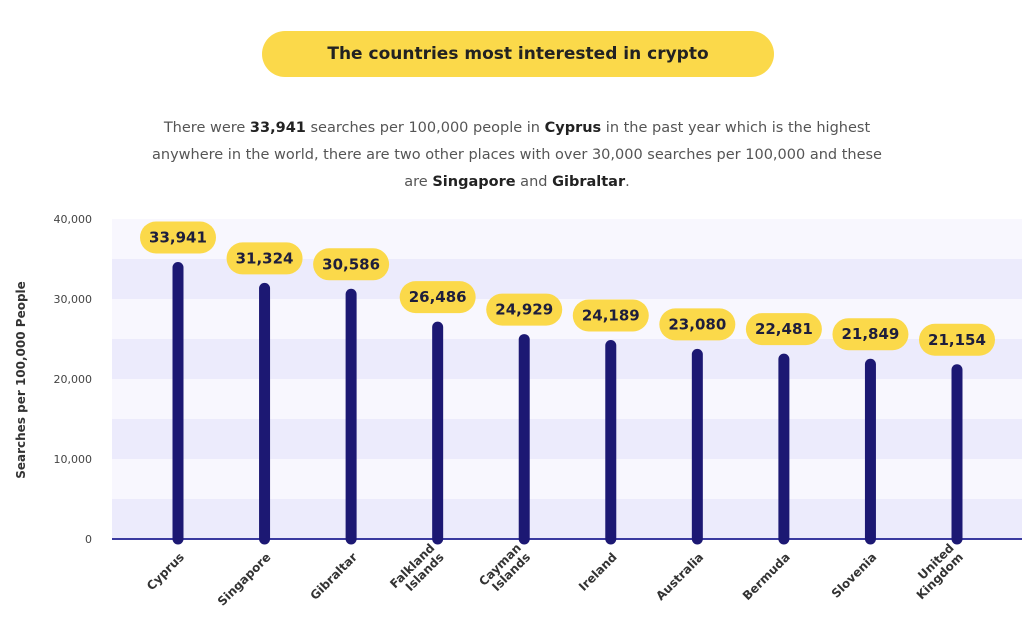 The width and height of the screenshot is (1024, 638). I want to click on value-label: 33,941, so click(178, 237).